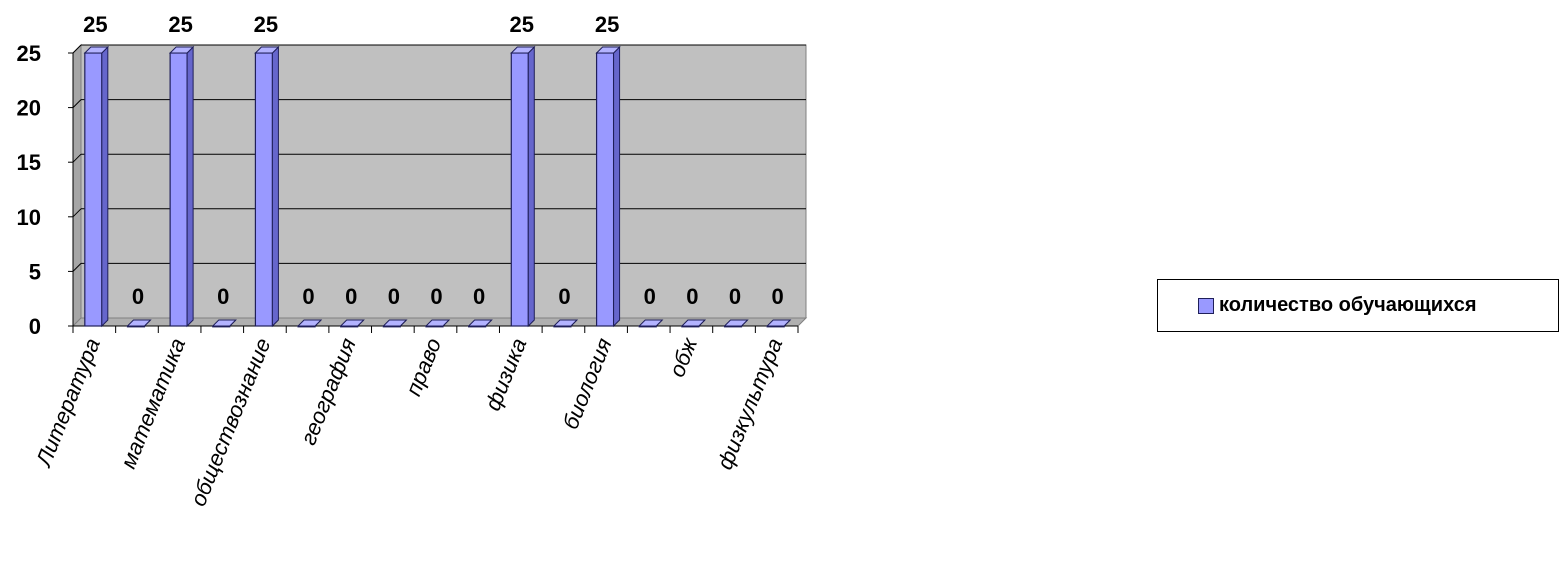  What do you see at coordinates (35, 271) in the screenshot?
I see `y-tick-label: 5` at bounding box center [35, 271].